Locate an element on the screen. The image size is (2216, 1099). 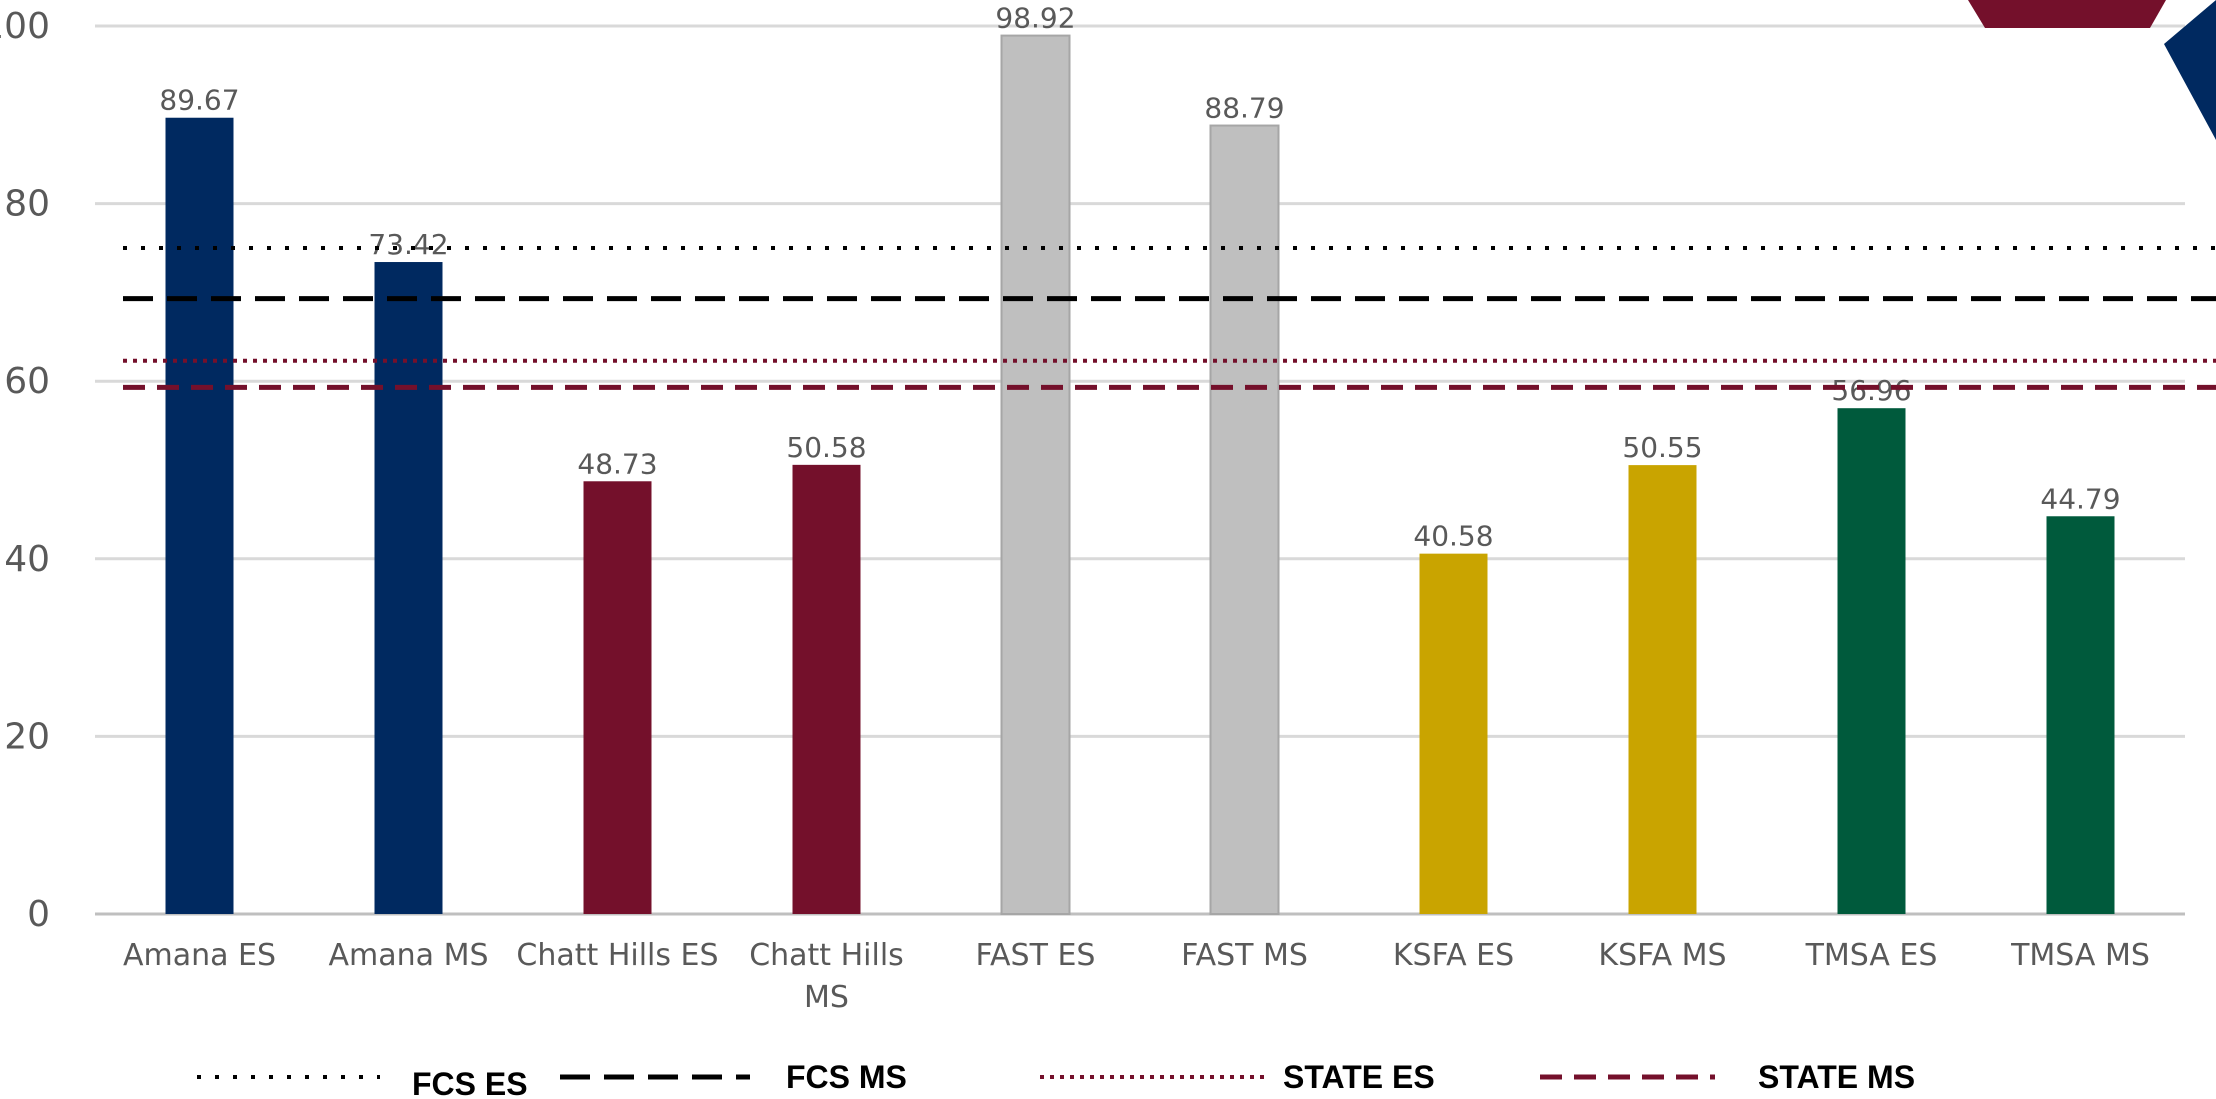
x-tick-label: FAST MS is located at coordinates (1244, 955).